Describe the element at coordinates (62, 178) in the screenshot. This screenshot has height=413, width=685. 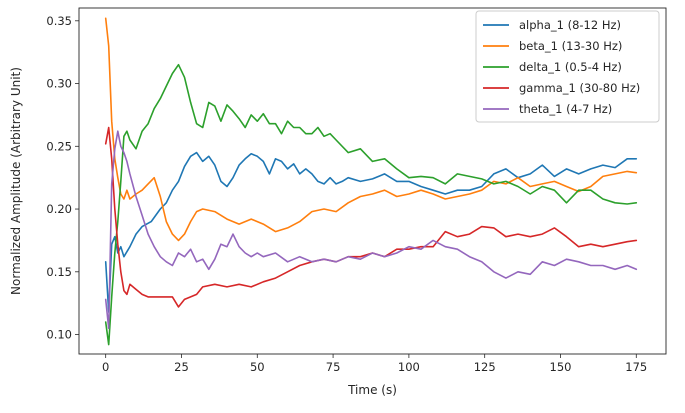
I see `y-axis: 0.10 0.15 0.20 0.25 0.30 0.35` at that location.